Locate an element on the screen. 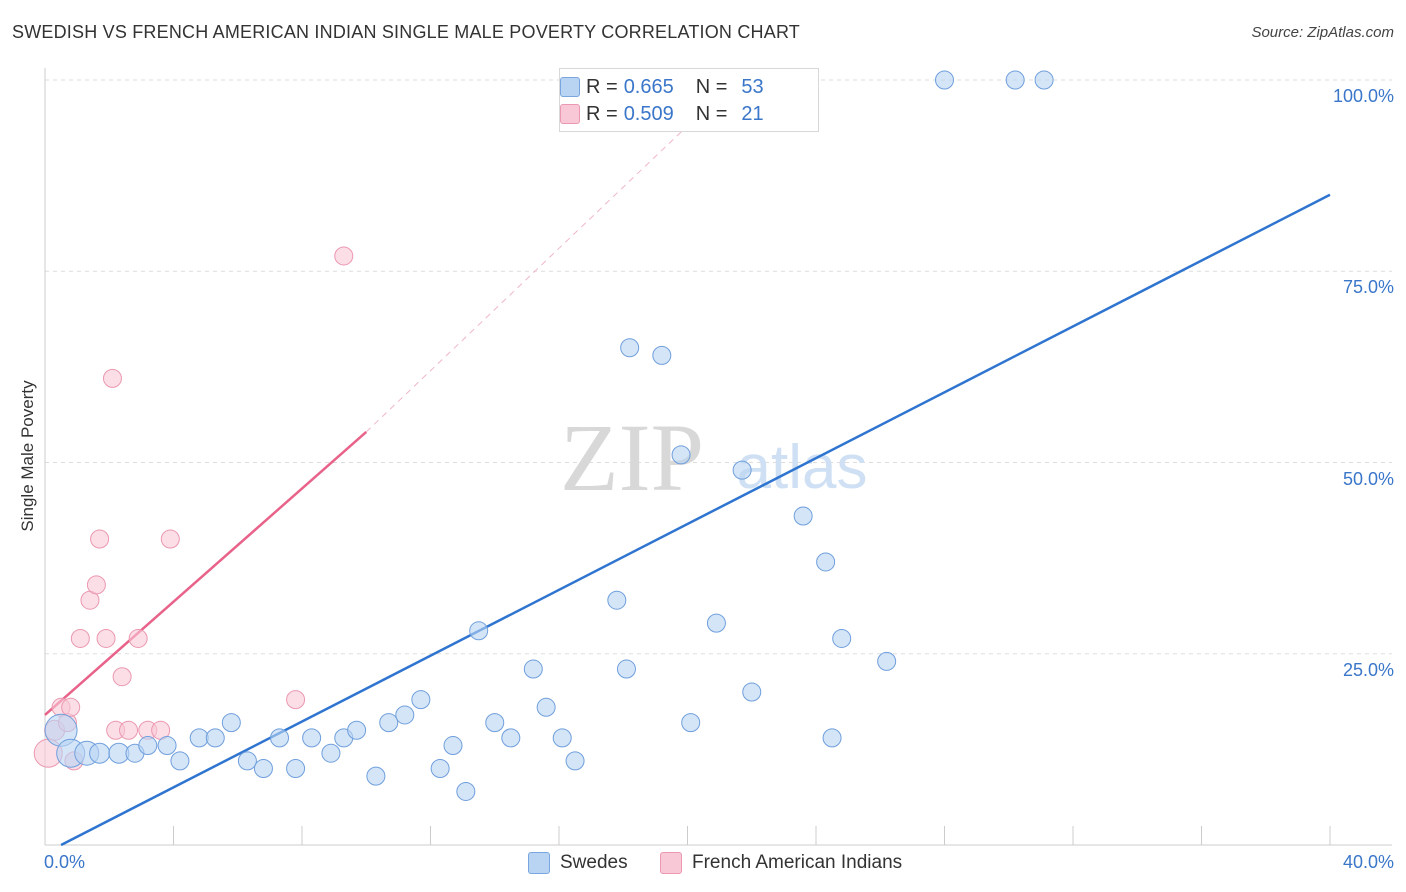  y-tick-label: 25.0% is located at coordinates (1368, 669).